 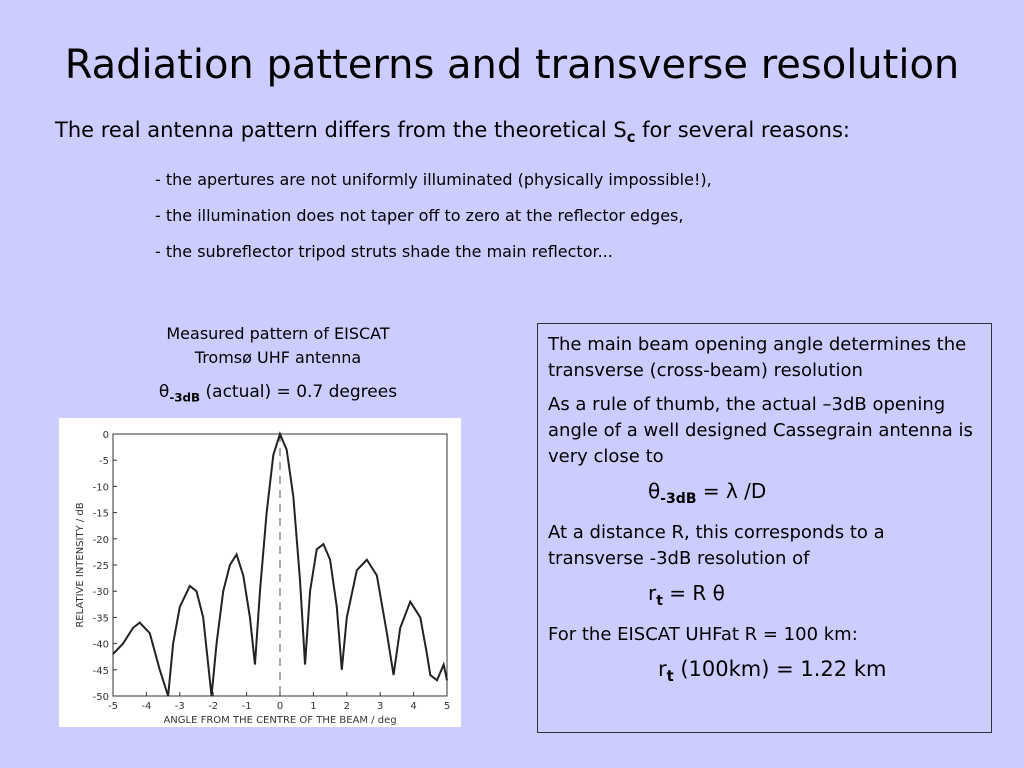 What do you see at coordinates (280, 564) in the screenshot?
I see `pattern-line` at bounding box center [280, 564].